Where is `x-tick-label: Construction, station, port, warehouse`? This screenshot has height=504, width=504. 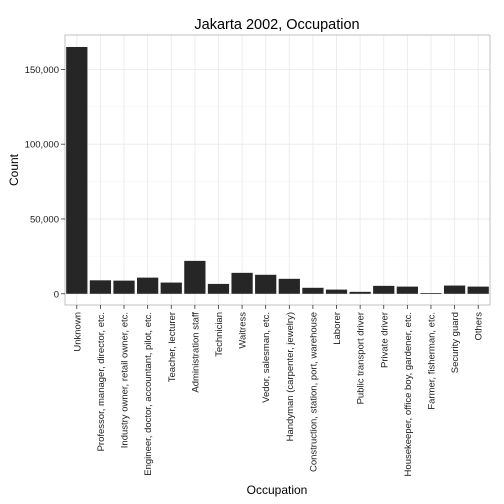
x-tick-label: Construction, station, port, warehouse is located at coordinates (313, 392).